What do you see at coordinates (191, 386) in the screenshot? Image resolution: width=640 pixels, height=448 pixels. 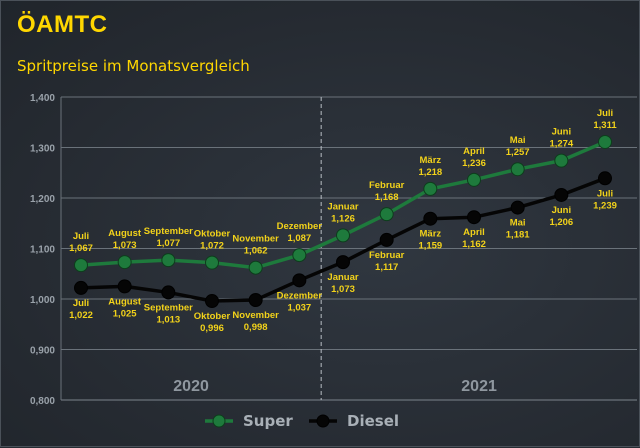 I see `year-label-2020: 2020` at bounding box center [191, 386].